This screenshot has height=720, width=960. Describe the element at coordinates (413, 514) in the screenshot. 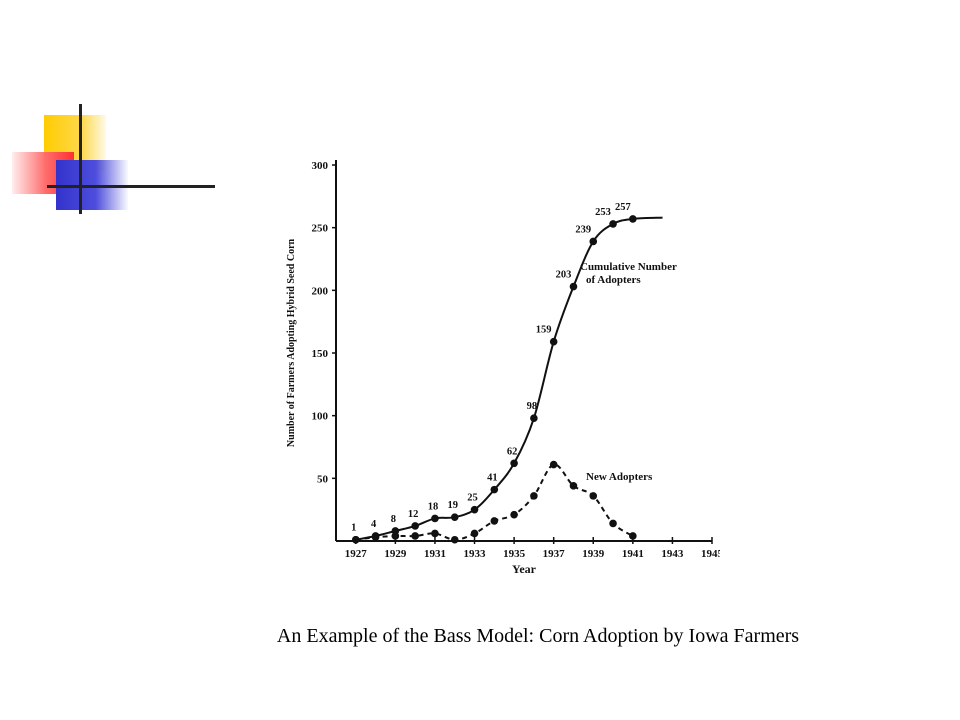

I see `point-label: 12` at that location.